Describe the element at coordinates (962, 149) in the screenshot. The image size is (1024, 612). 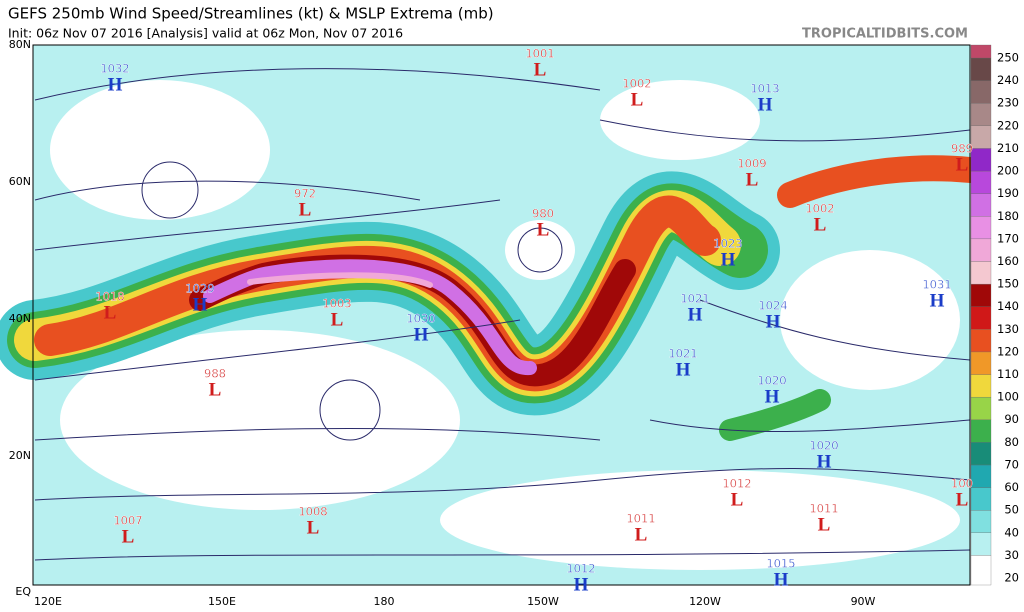
I see `pressure-value: 989` at that location.